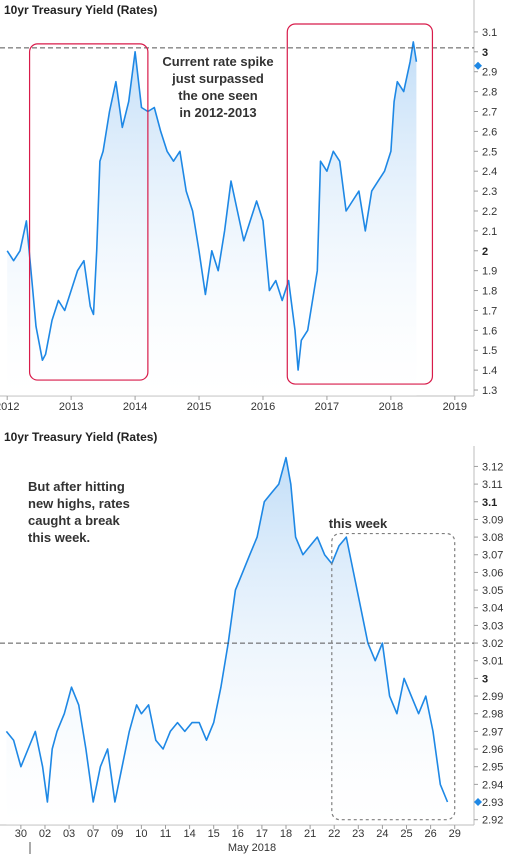  Describe the element at coordinates (485, 252) in the screenshot. I see `y-tick-label: 2` at that location.